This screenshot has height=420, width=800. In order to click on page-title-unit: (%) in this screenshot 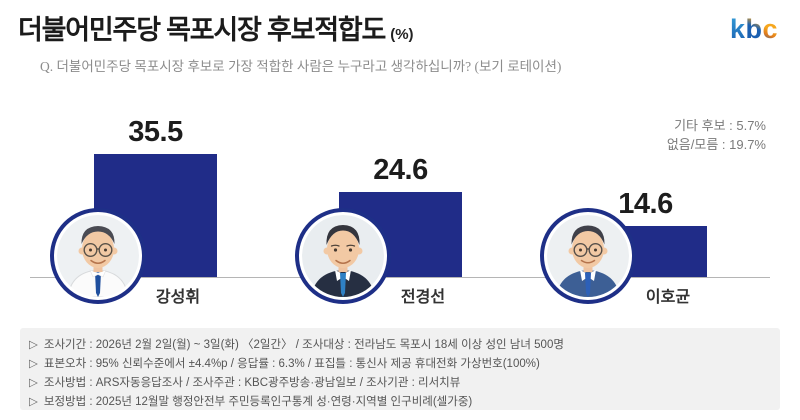, I will do `click(402, 34)`.